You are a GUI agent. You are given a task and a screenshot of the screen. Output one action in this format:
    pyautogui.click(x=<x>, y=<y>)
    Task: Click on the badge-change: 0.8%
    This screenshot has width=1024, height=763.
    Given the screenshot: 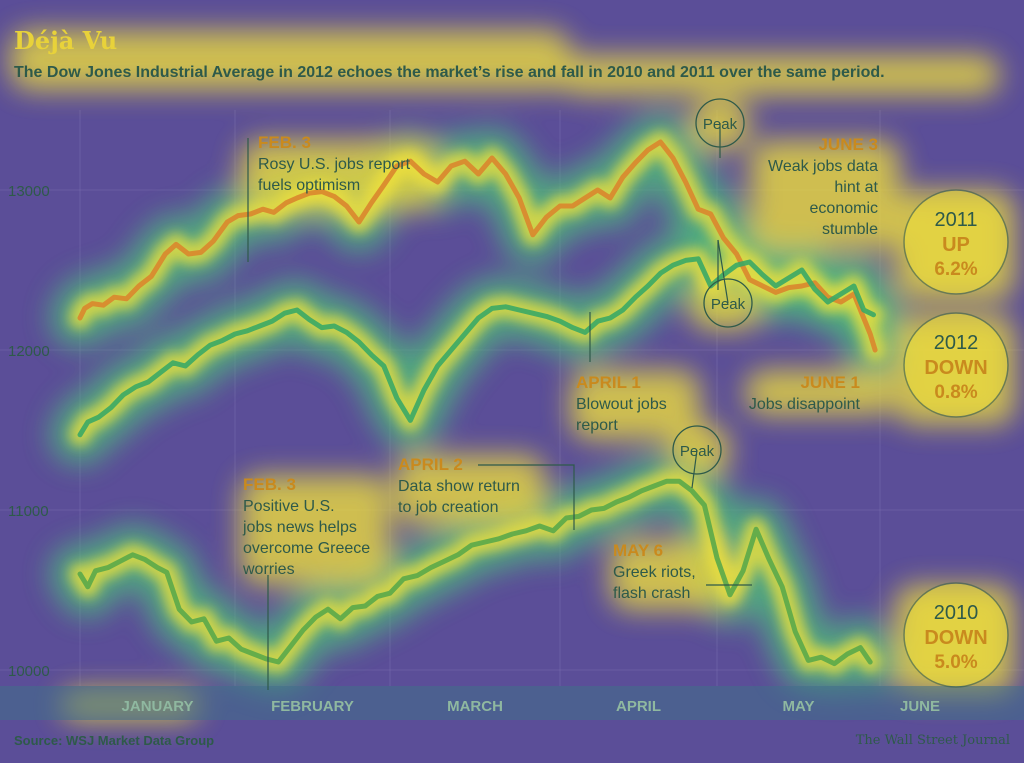 What is the action you would take?
    pyautogui.click(x=955, y=392)
    